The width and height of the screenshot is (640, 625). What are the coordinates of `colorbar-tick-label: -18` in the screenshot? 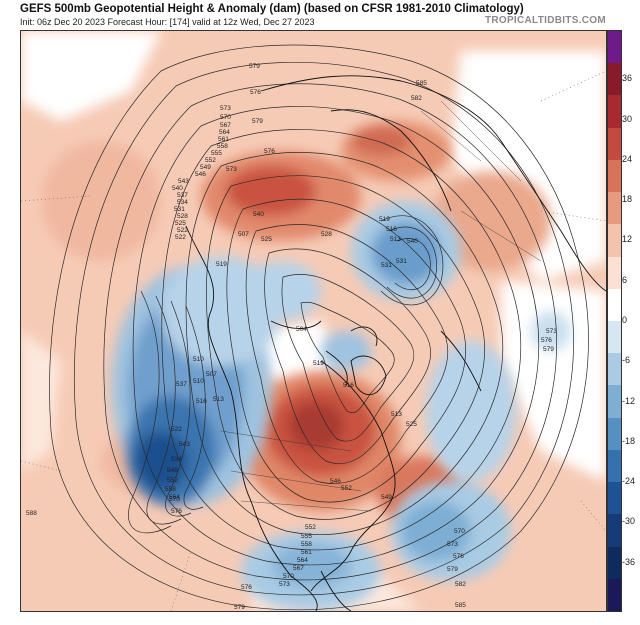 It's located at (629, 440).